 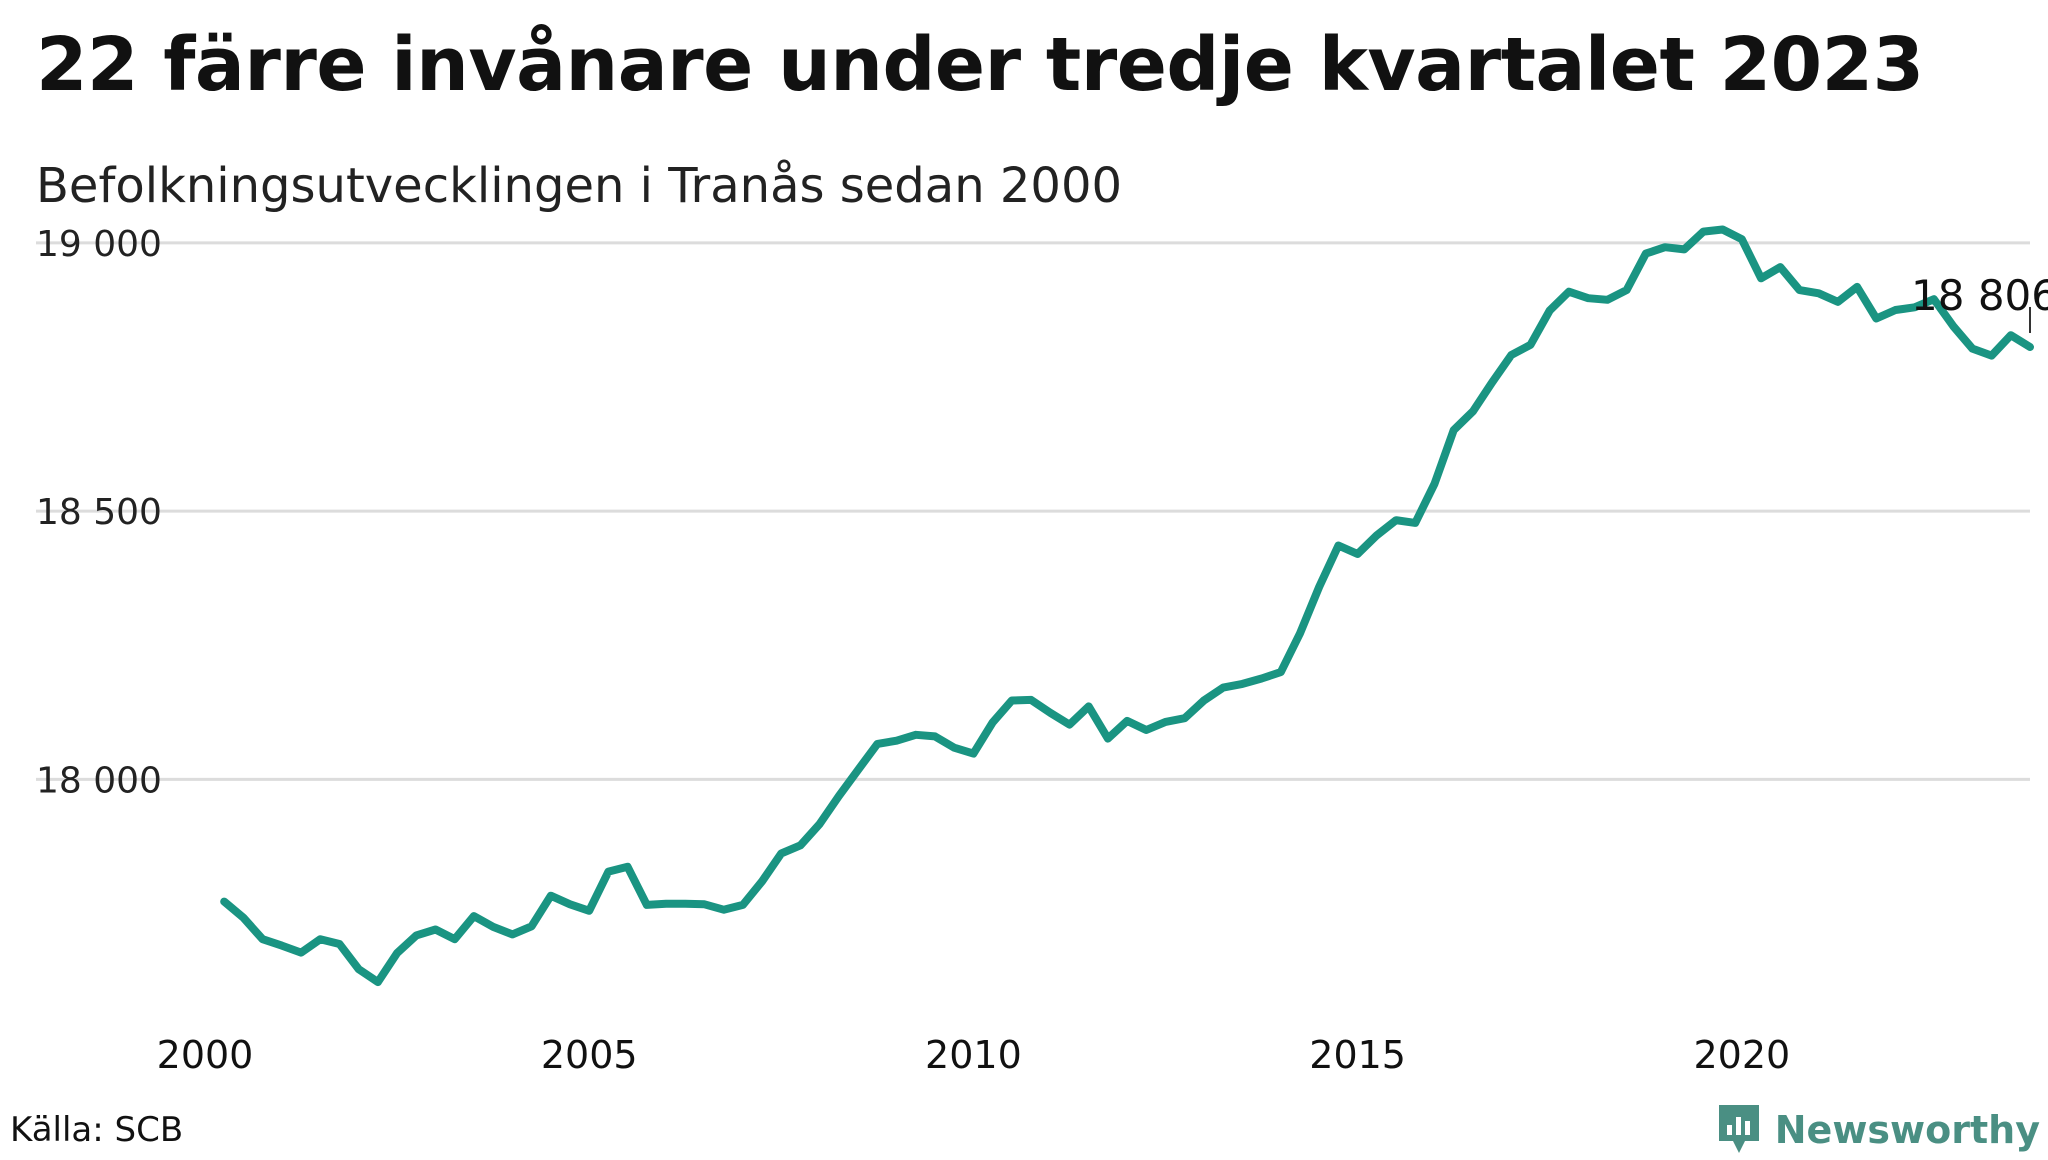 What do you see at coordinates (1979, 295) in the screenshot?
I see `end-value-label: 18 806` at bounding box center [1979, 295].